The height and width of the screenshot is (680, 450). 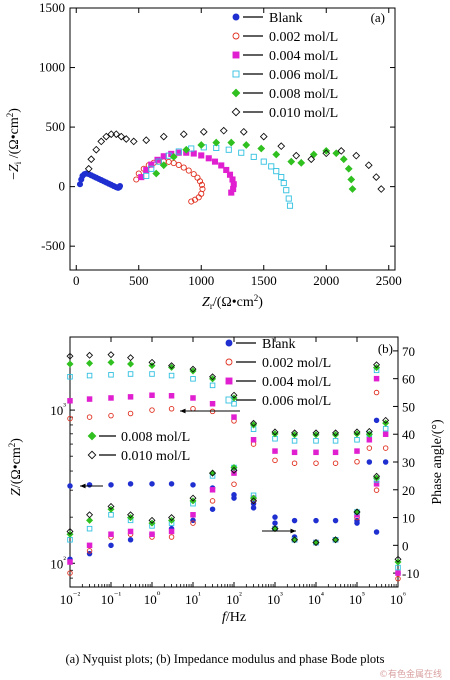 I want to click on panel-b-yleft-label: 10³, so click(x=58, y=409).